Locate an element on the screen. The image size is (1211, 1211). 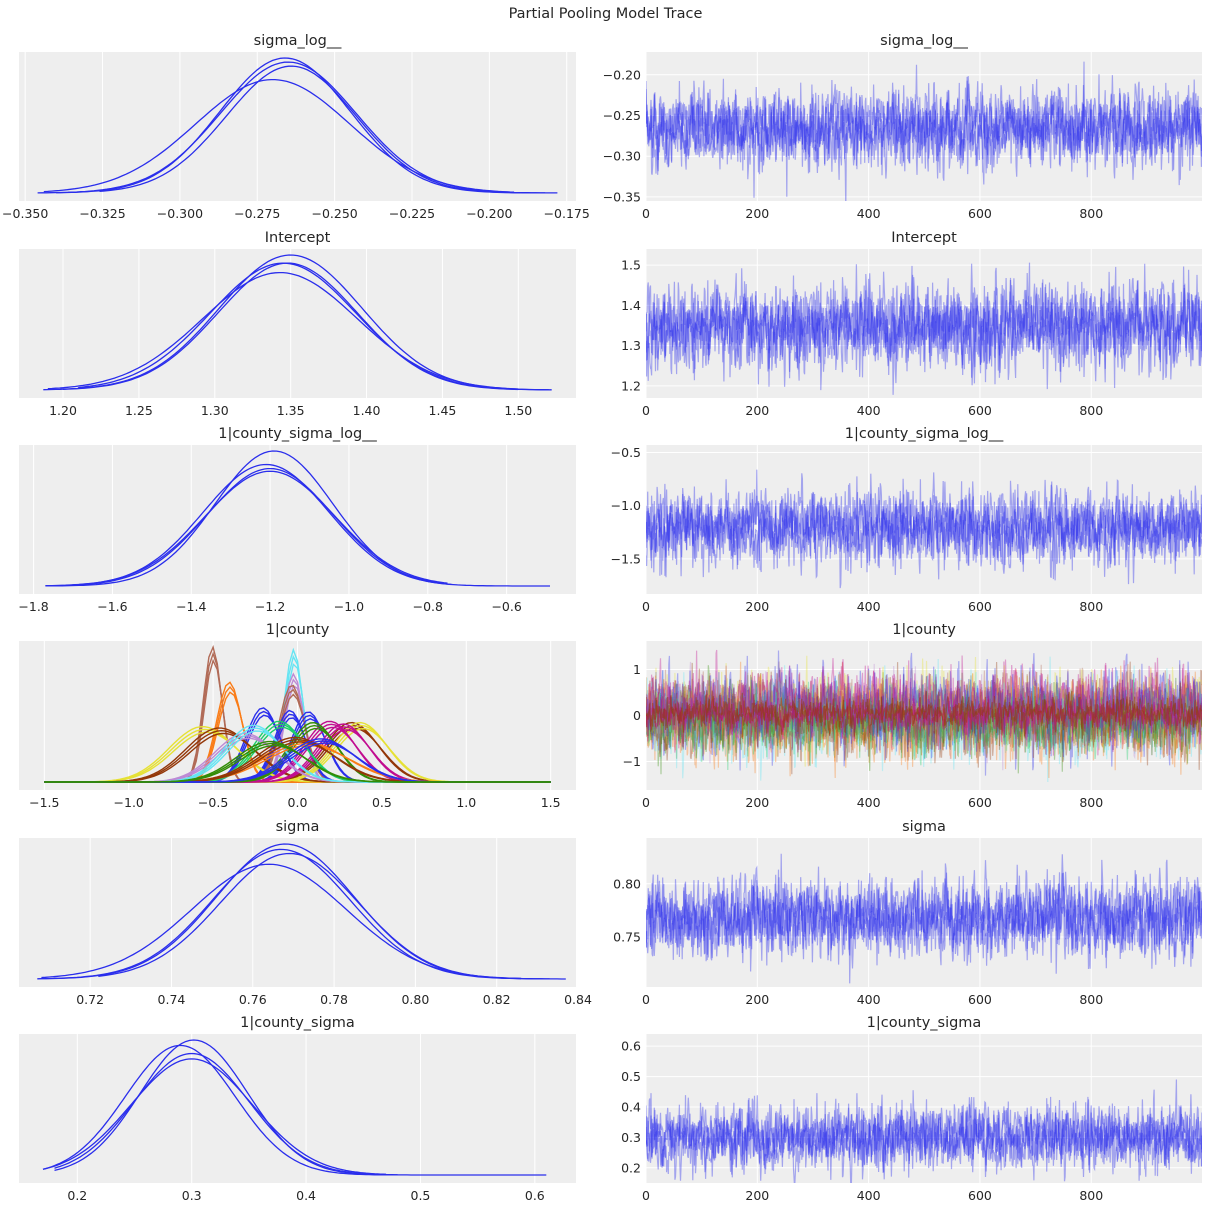
trace-panel-title: 1|county_sigma_log__ is located at coordinates (924, 434).